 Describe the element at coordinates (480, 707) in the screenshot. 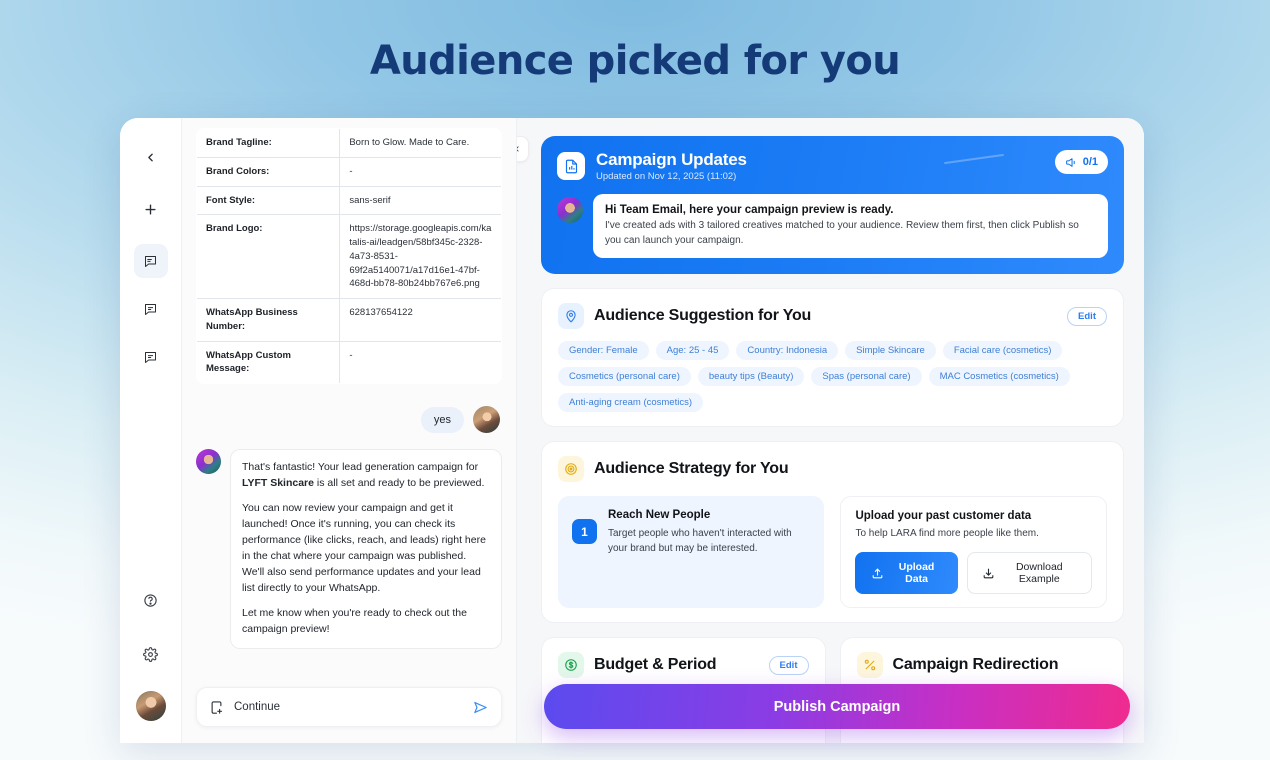

I see `send-icon` at that location.